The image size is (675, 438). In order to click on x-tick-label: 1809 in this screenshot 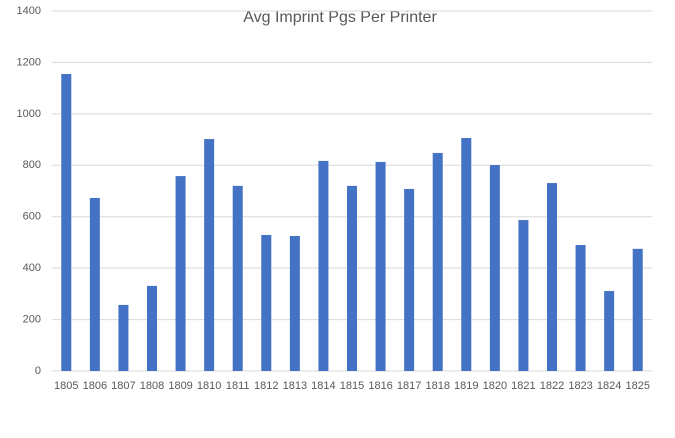, I will do `click(180, 386)`.